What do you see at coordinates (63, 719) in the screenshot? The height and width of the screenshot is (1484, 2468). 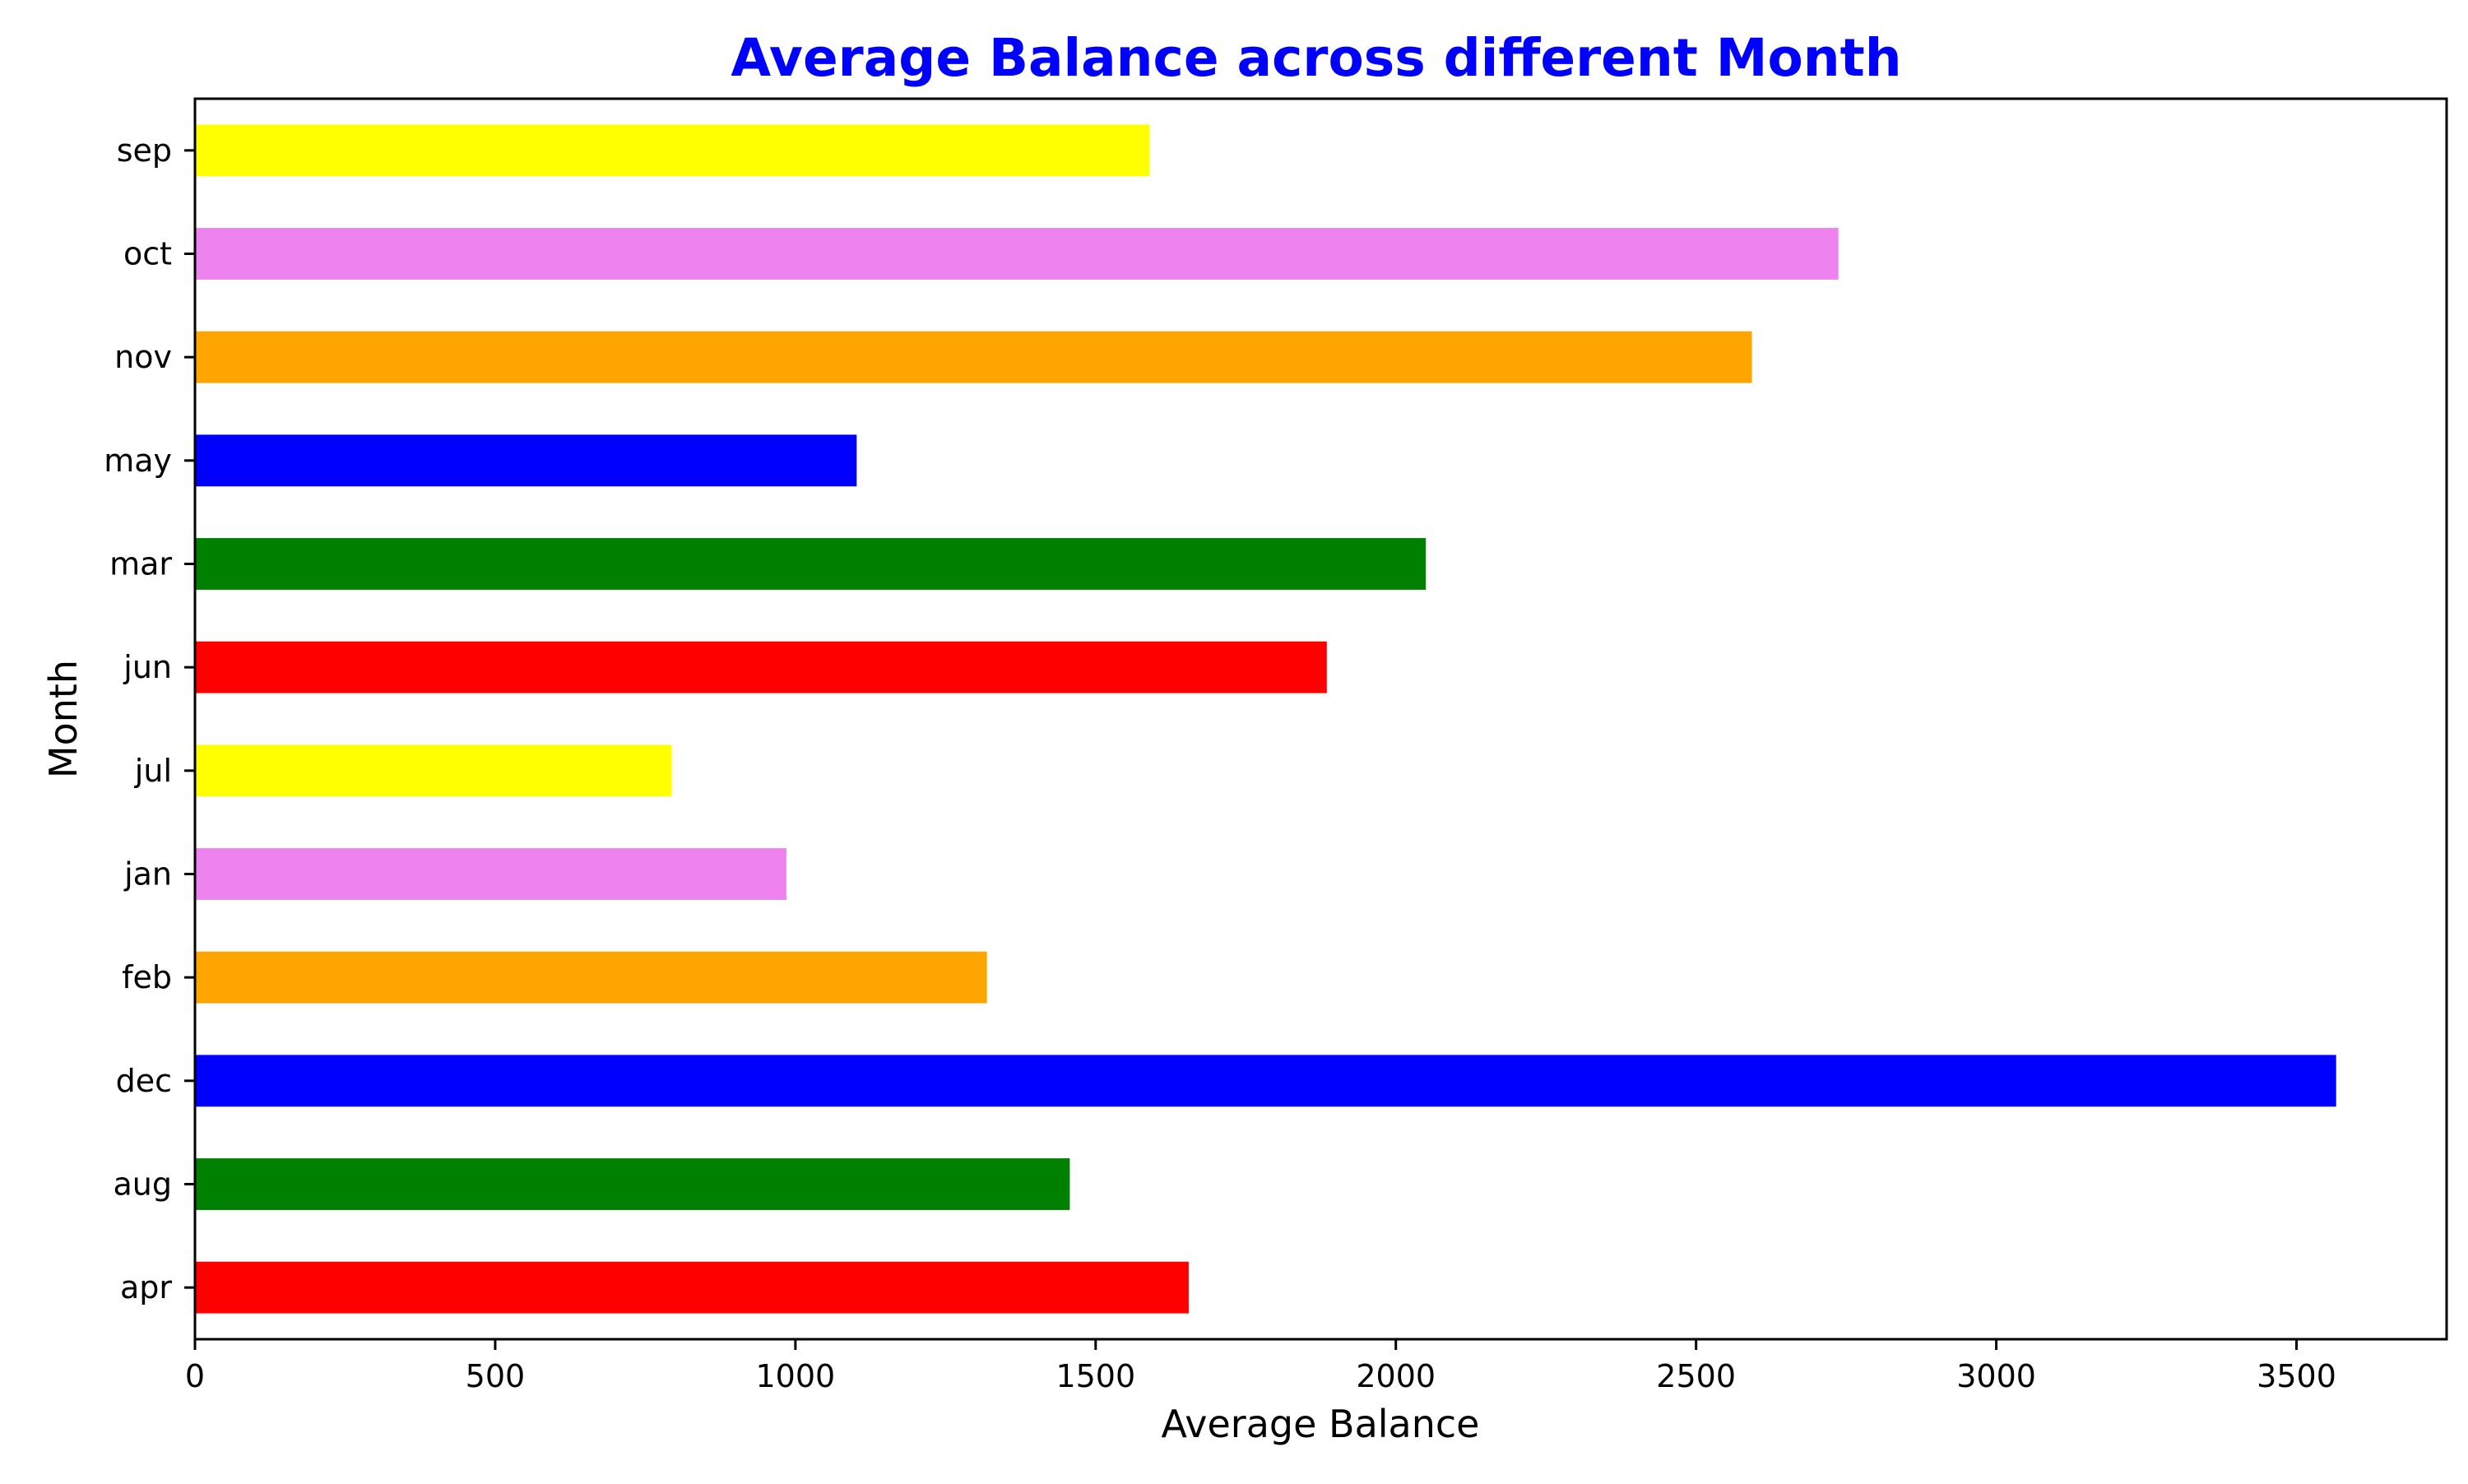 I see `y-axis-label: Month` at bounding box center [63, 719].